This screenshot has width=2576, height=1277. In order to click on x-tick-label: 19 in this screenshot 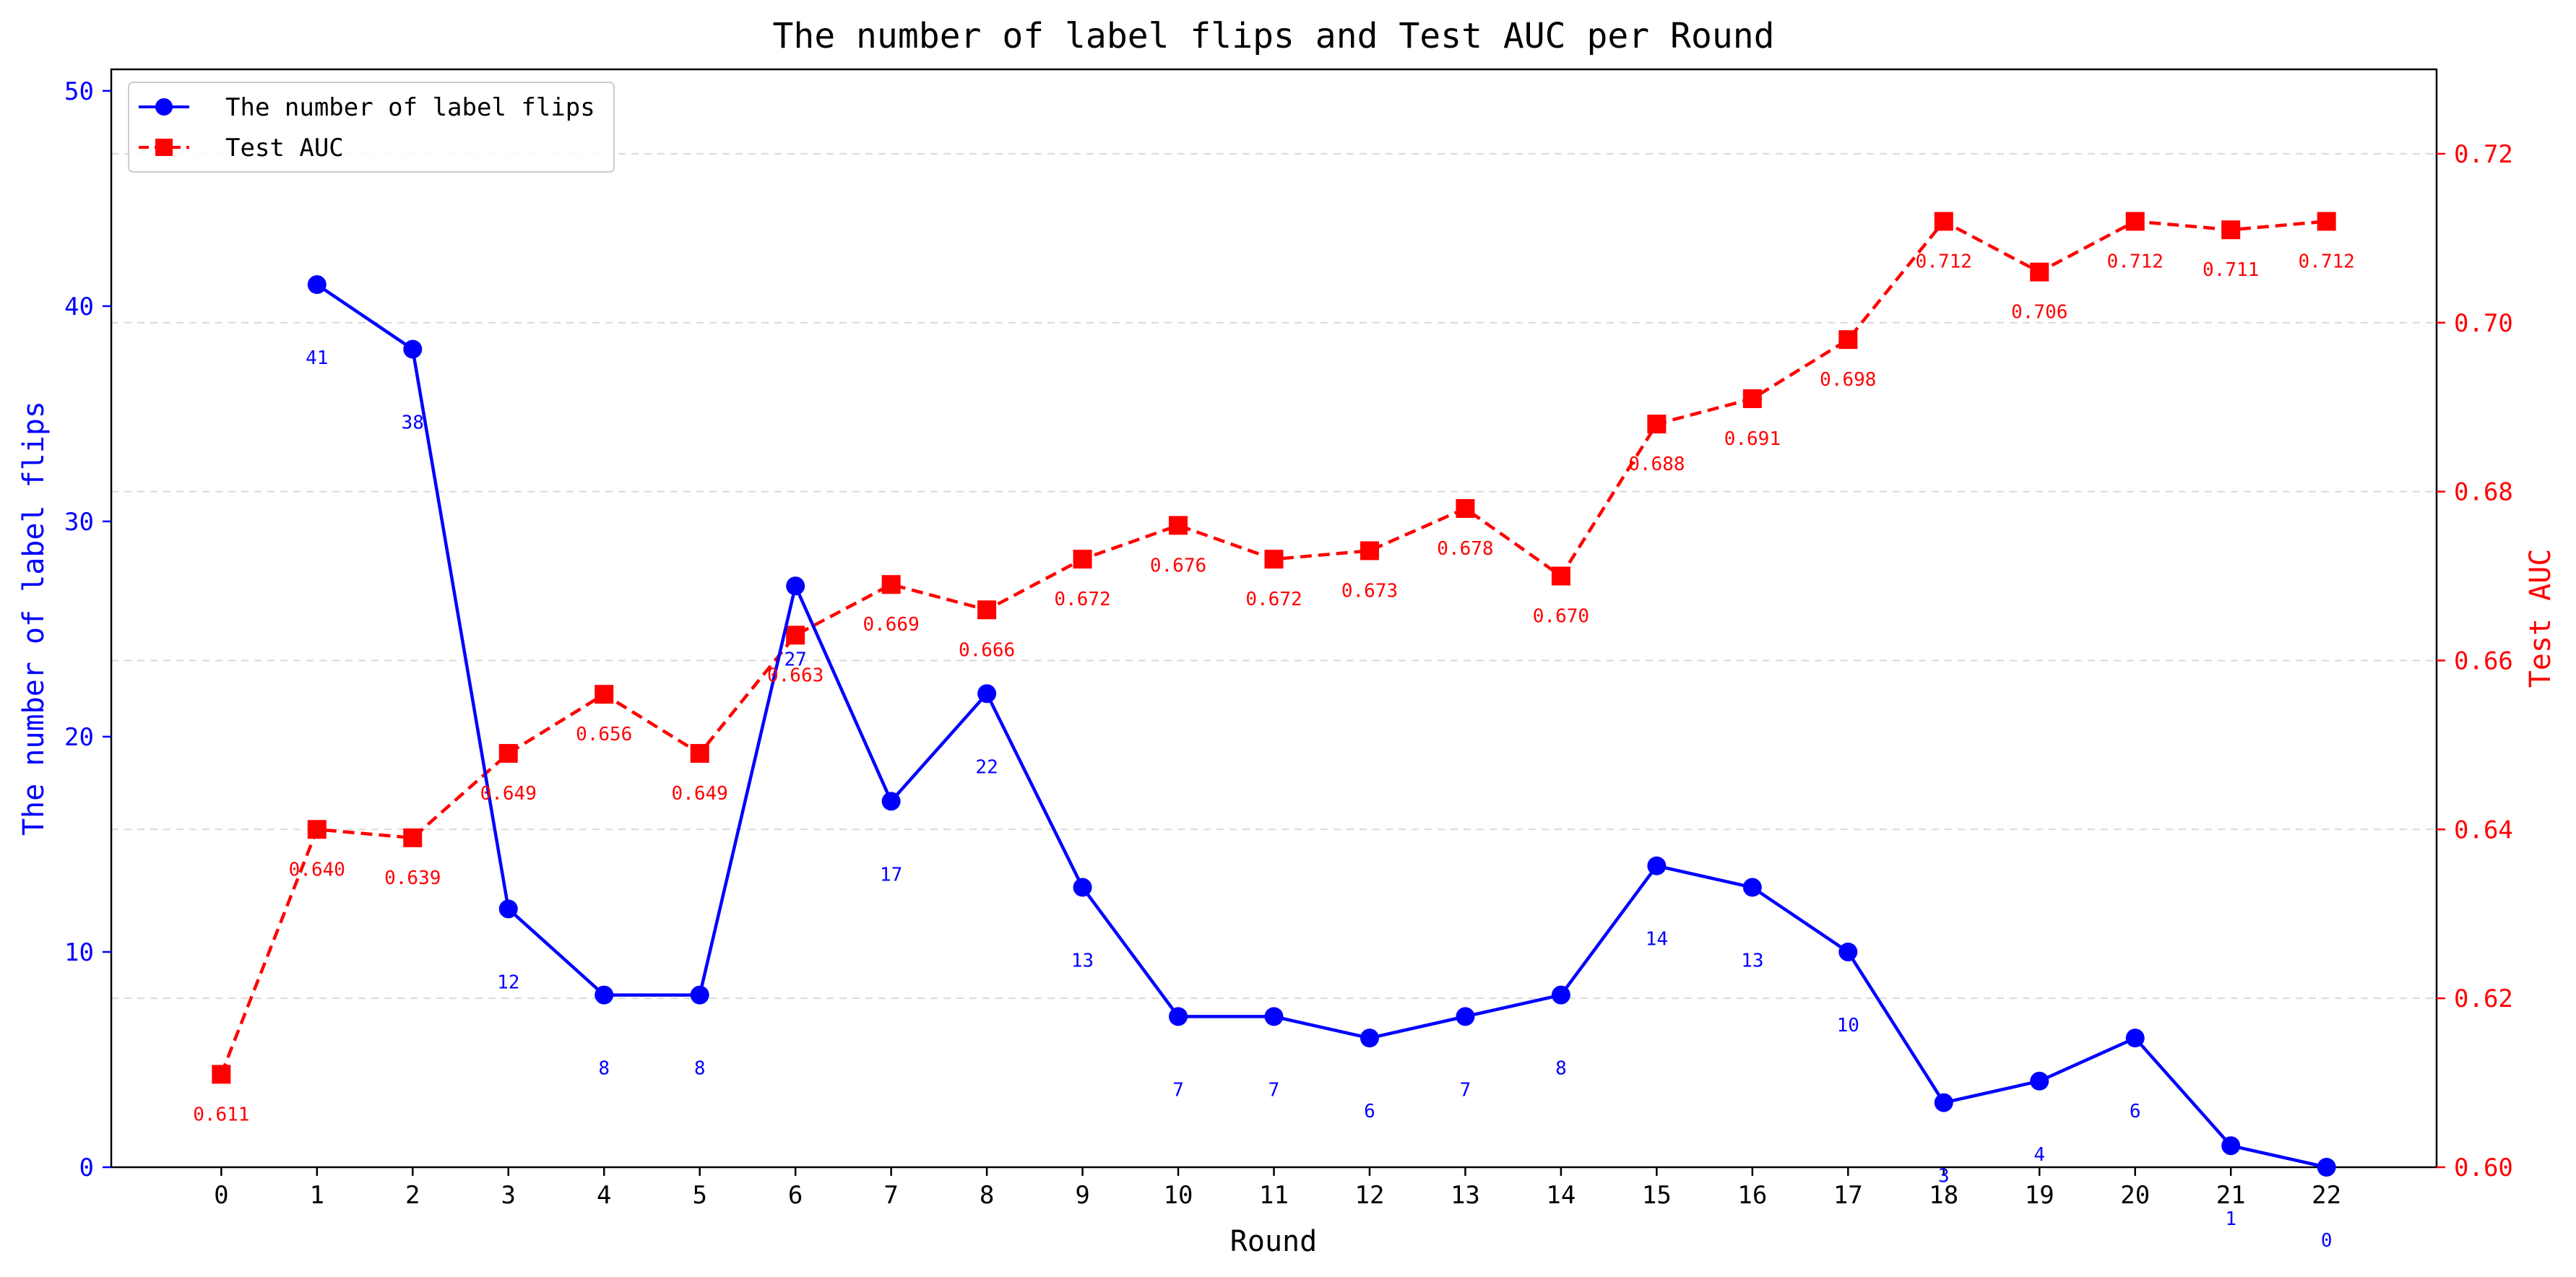, I will do `click(2040, 1195)`.